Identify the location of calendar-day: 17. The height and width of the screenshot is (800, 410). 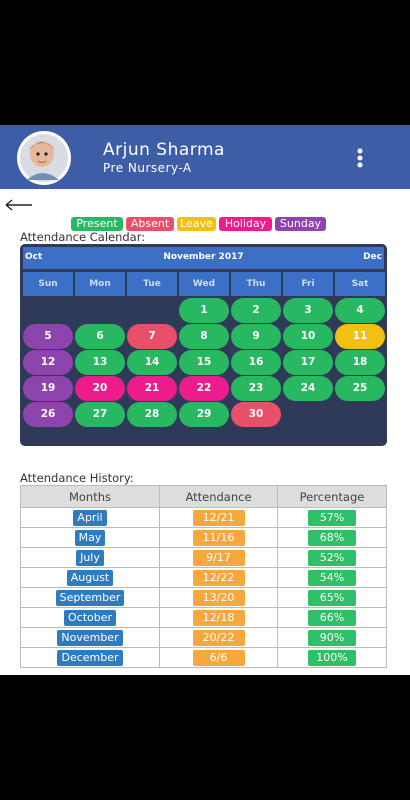
(308, 362).